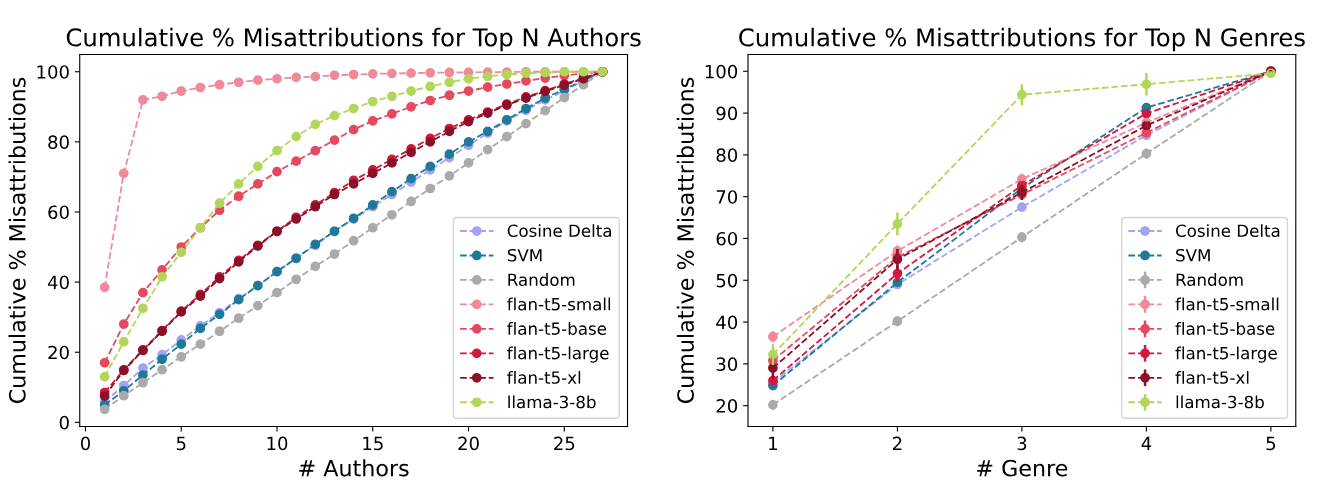  I want to click on chart-title: Cumulative % Misattributions for Top N Genres, so click(1022, 39).